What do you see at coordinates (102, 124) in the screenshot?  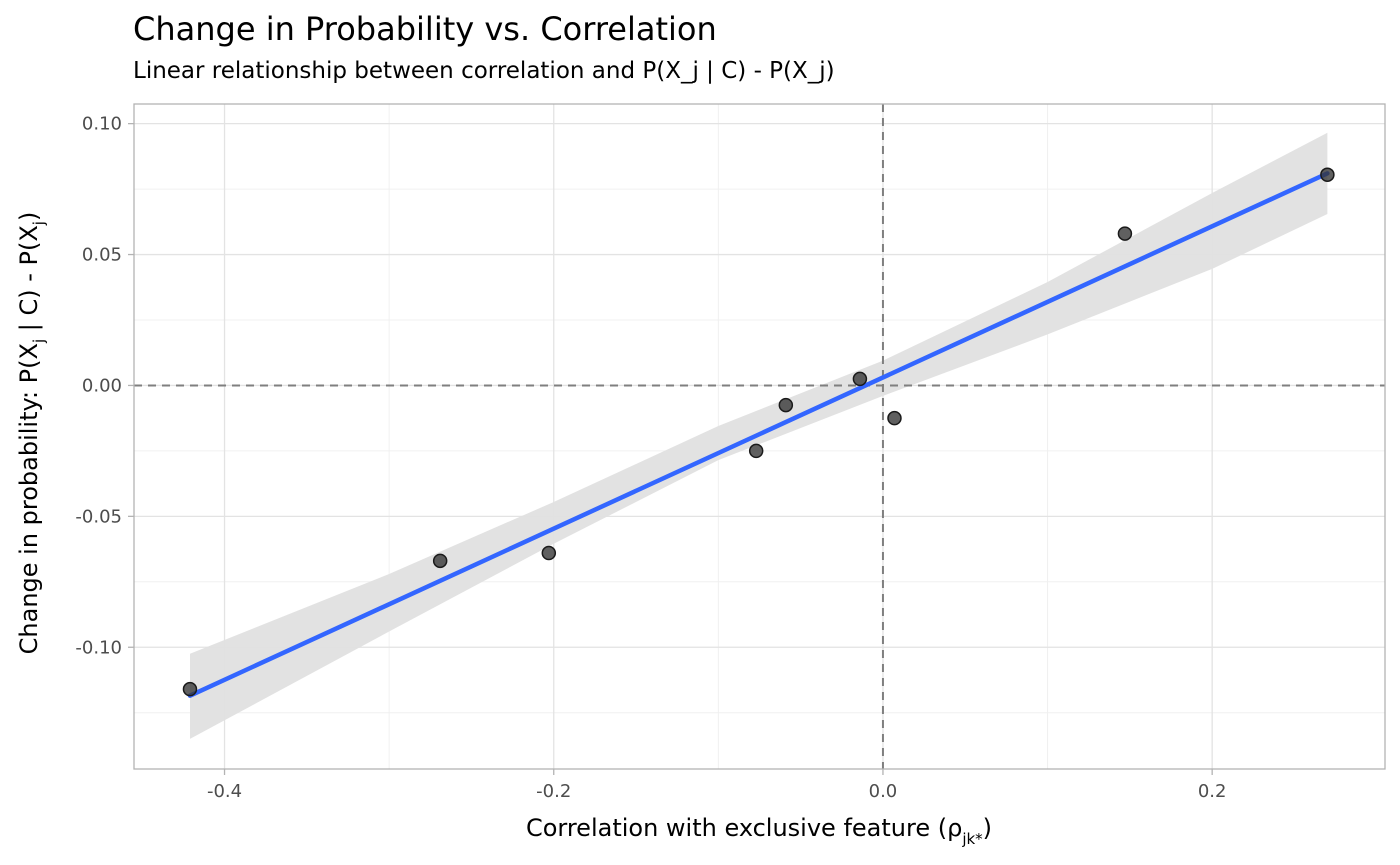 I see `y-tick-label: 0.10` at bounding box center [102, 124].